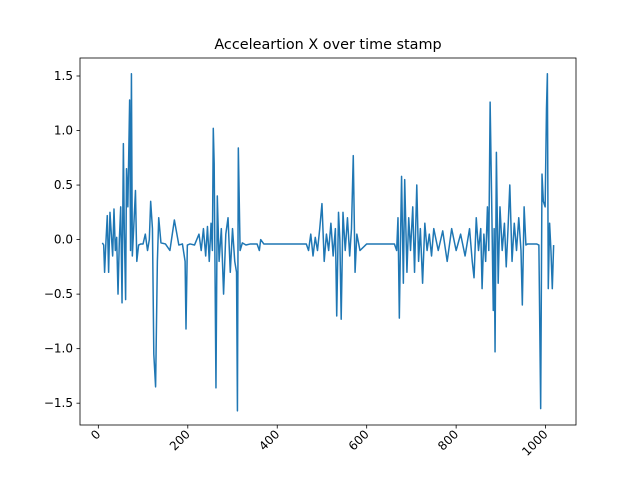 The image size is (640, 480). Describe the element at coordinates (63, 240) in the screenshot. I see `y-tick-label: 0.0` at that location.